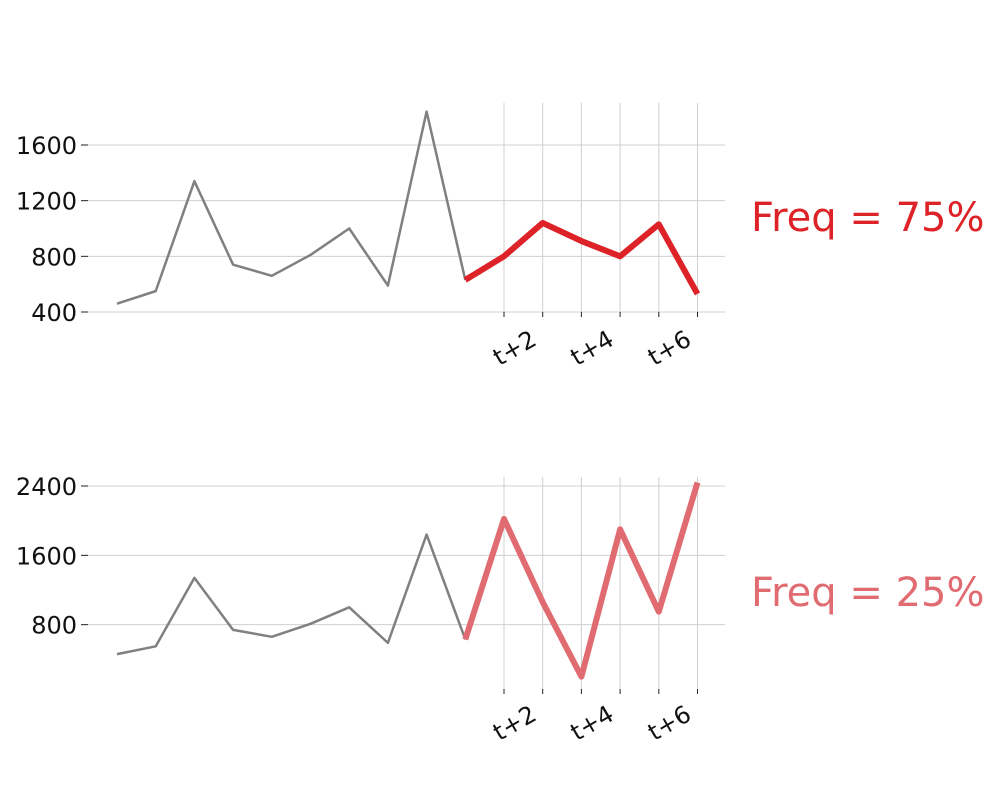  What do you see at coordinates (868, 218) in the screenshot?
I see `frequency-annotation: Freq = 75%` at bounding box center [868, 218].